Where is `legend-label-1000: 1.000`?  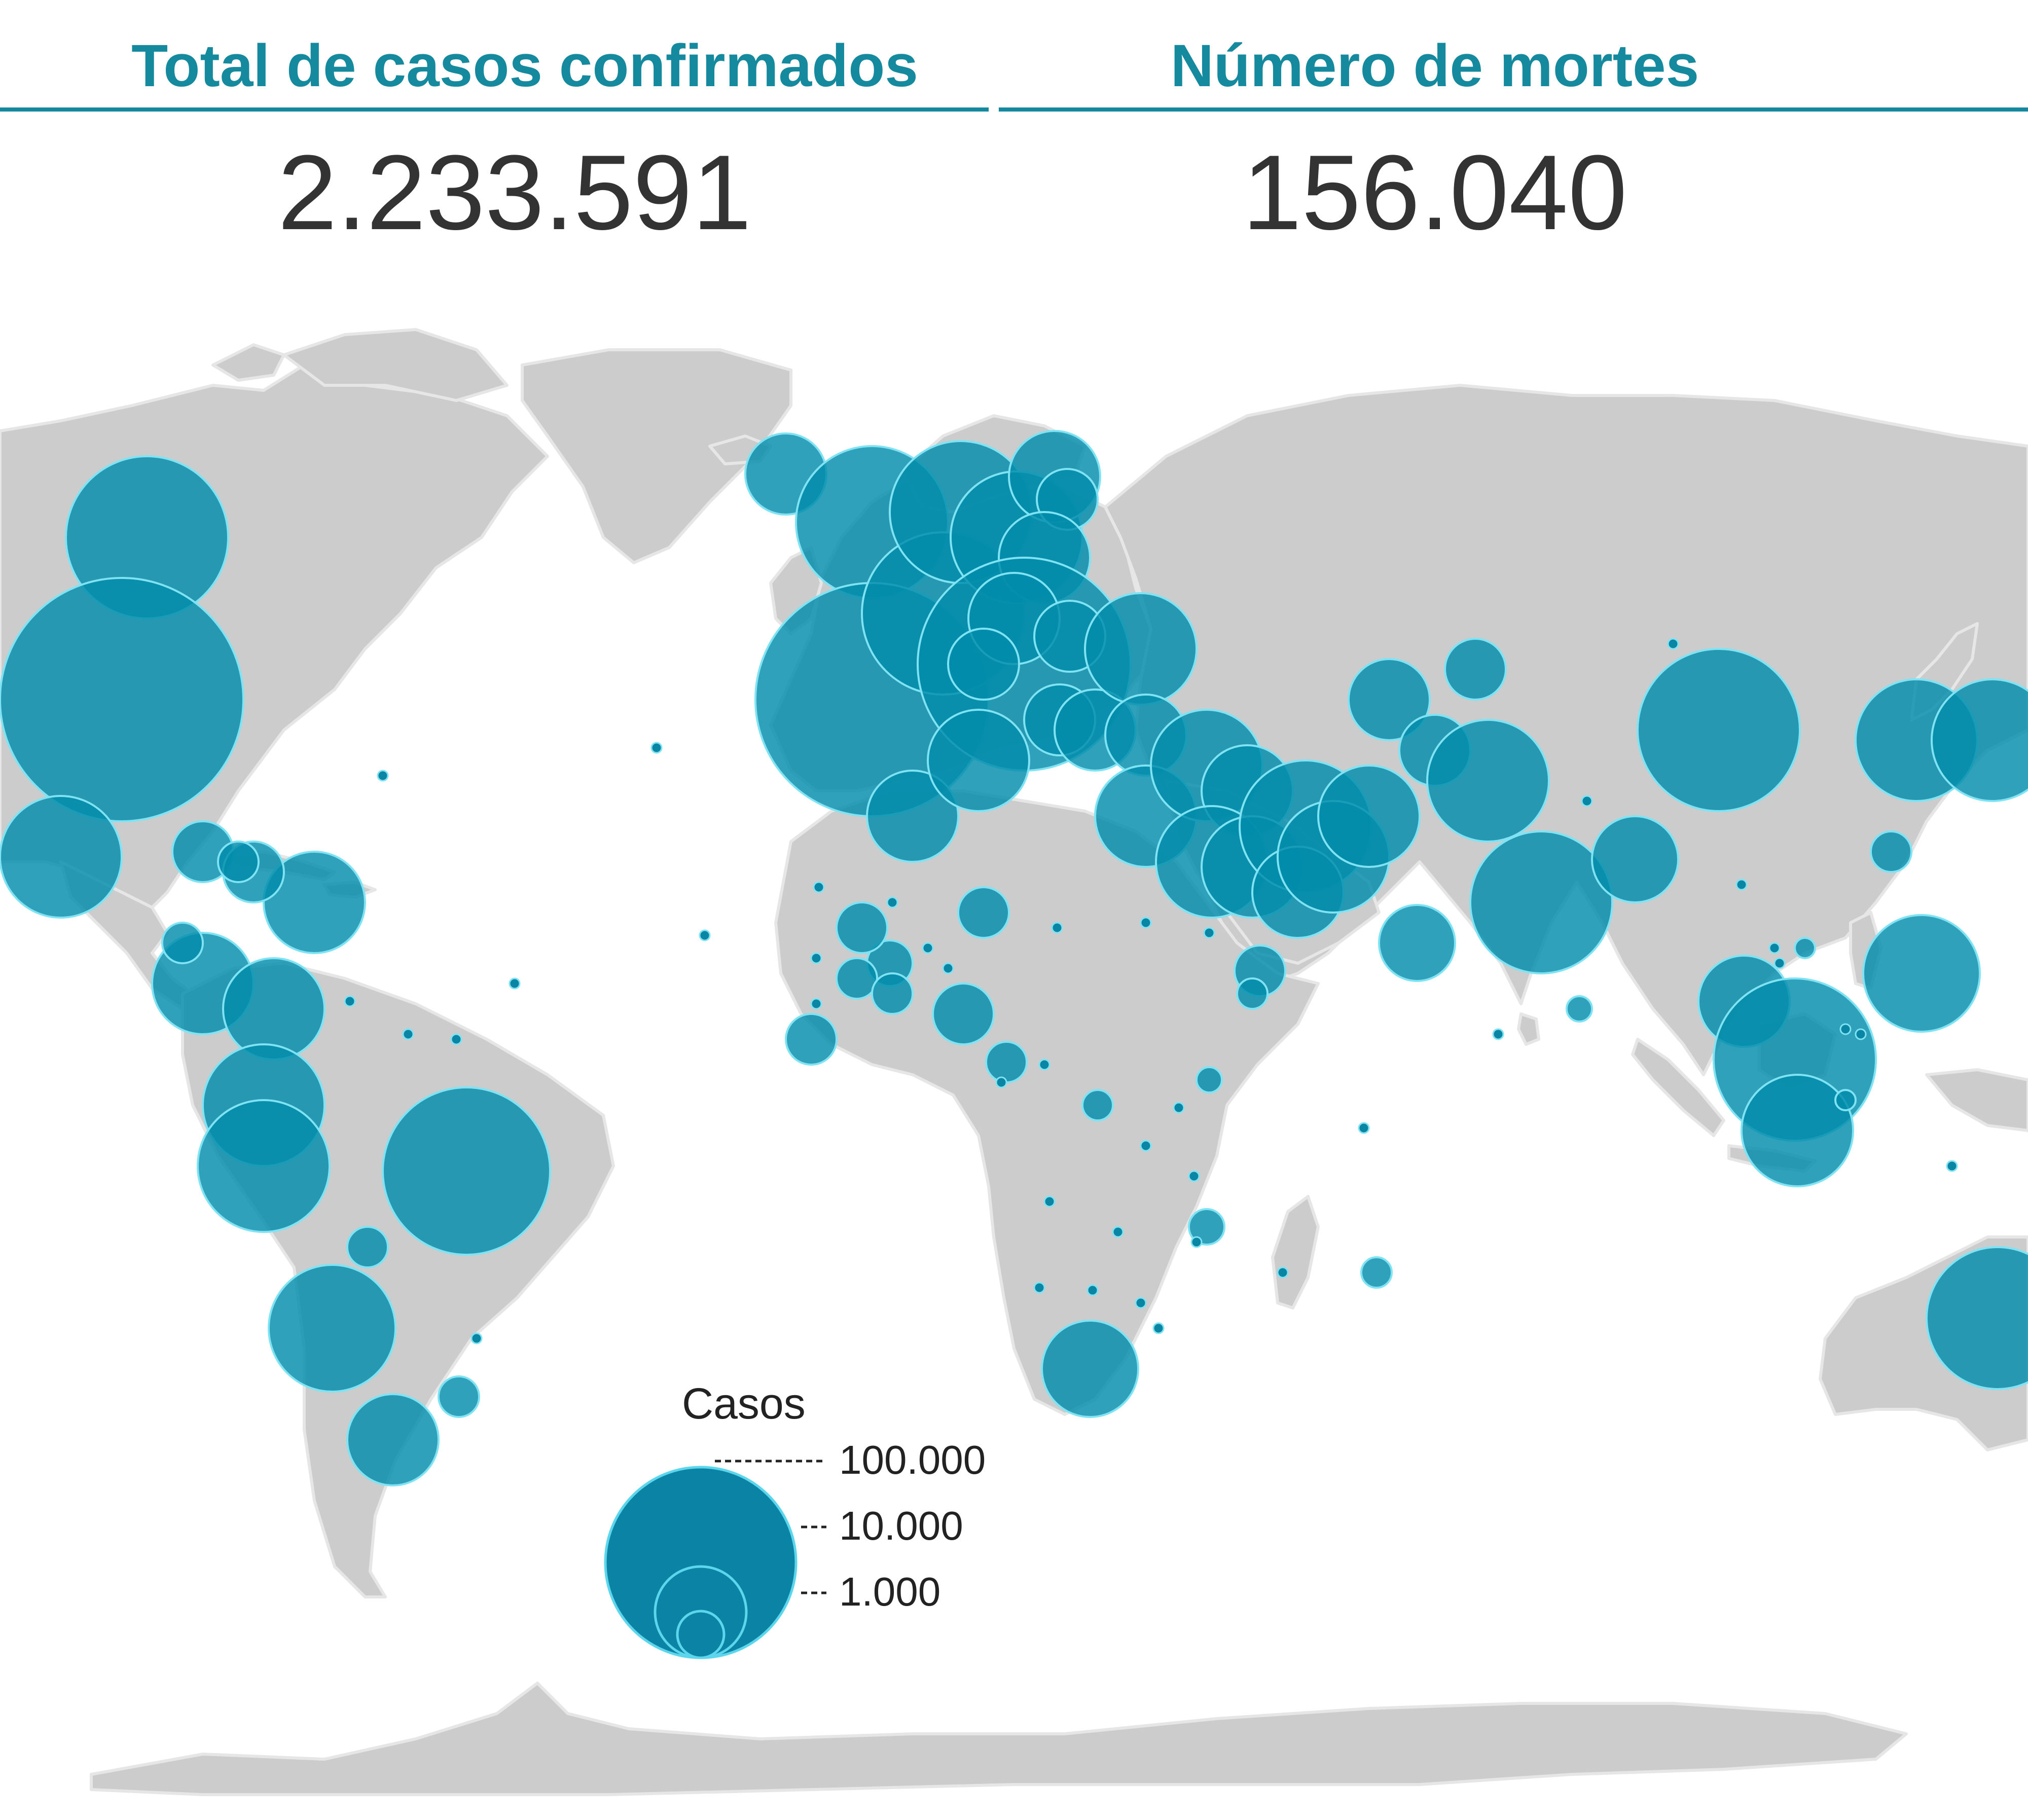 legend-label-1000: 1.000 is located at coordinates (890, 1591).